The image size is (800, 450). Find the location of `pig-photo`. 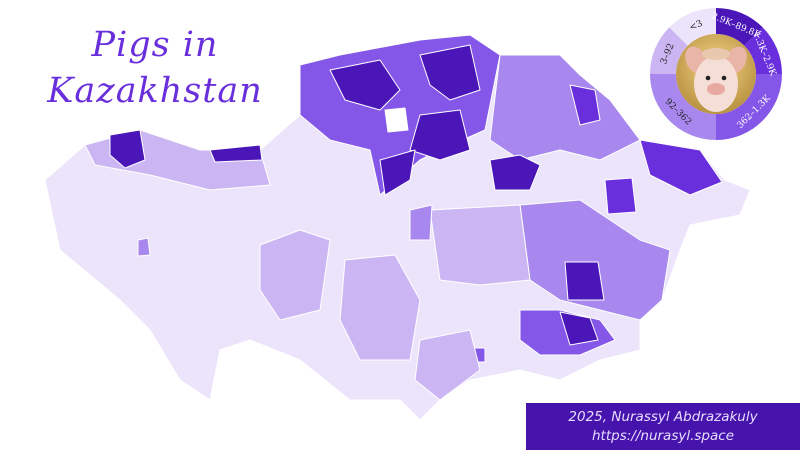

pig-photo is located at coordinates (716, 74).